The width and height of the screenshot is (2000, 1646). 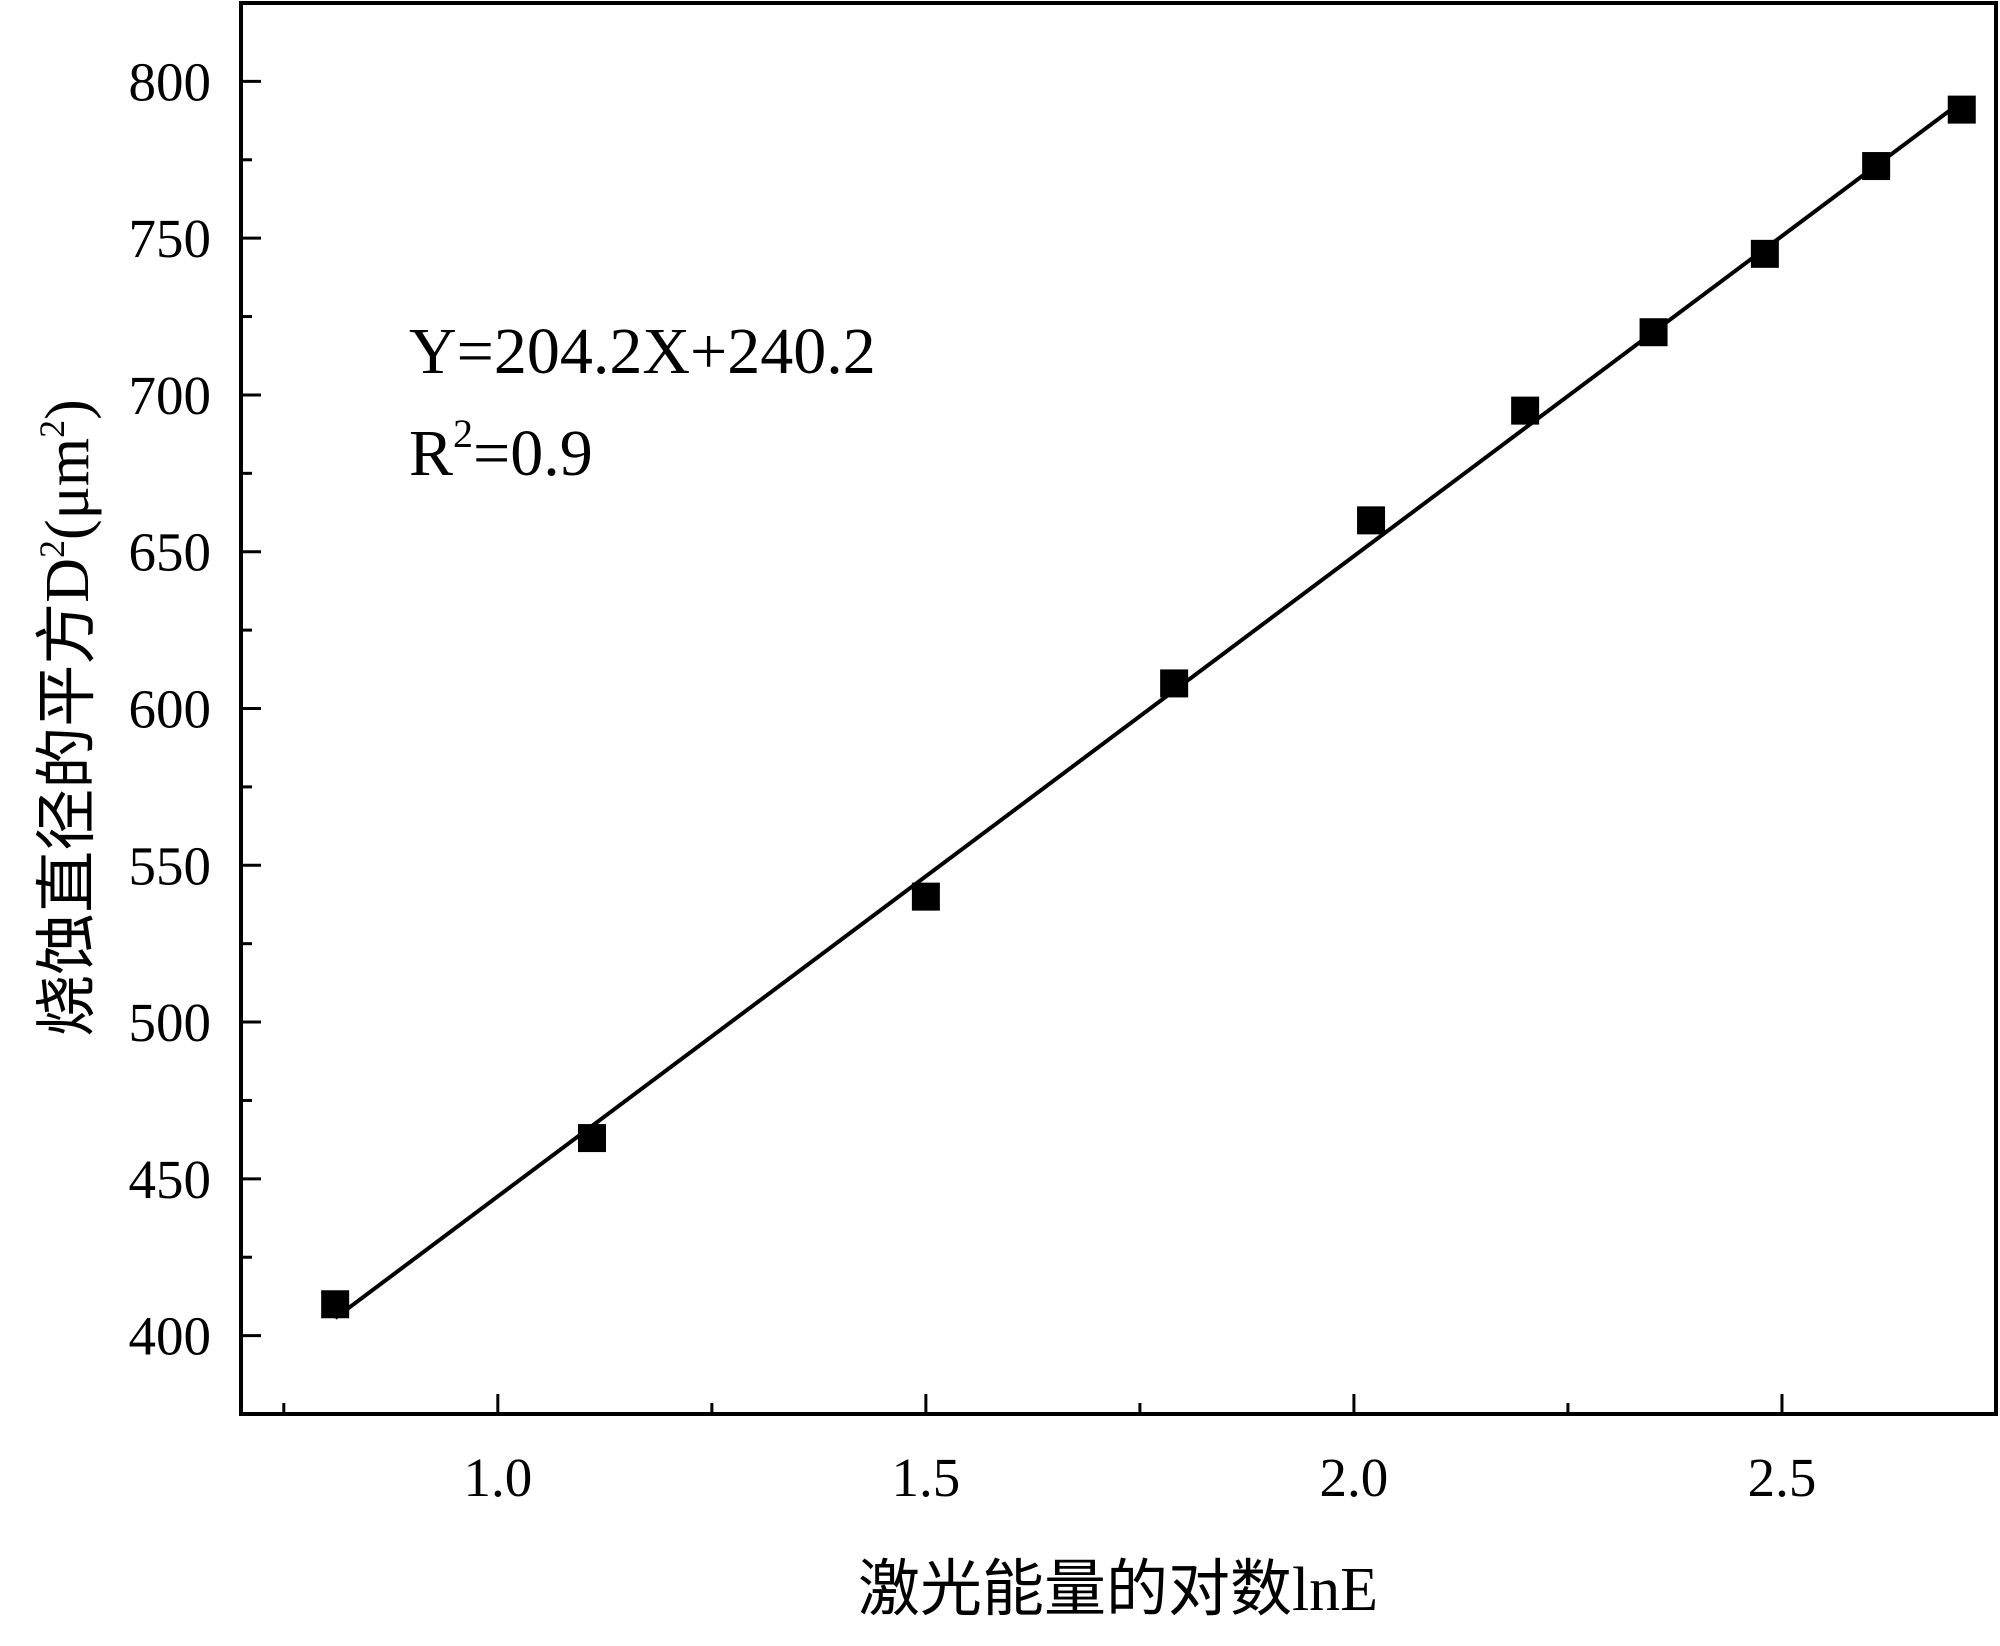 What do you see at coordinates (497, 1477) in the screenshot?
I see `x-tick-label: 1.0` at bounding box center [497, 1477].